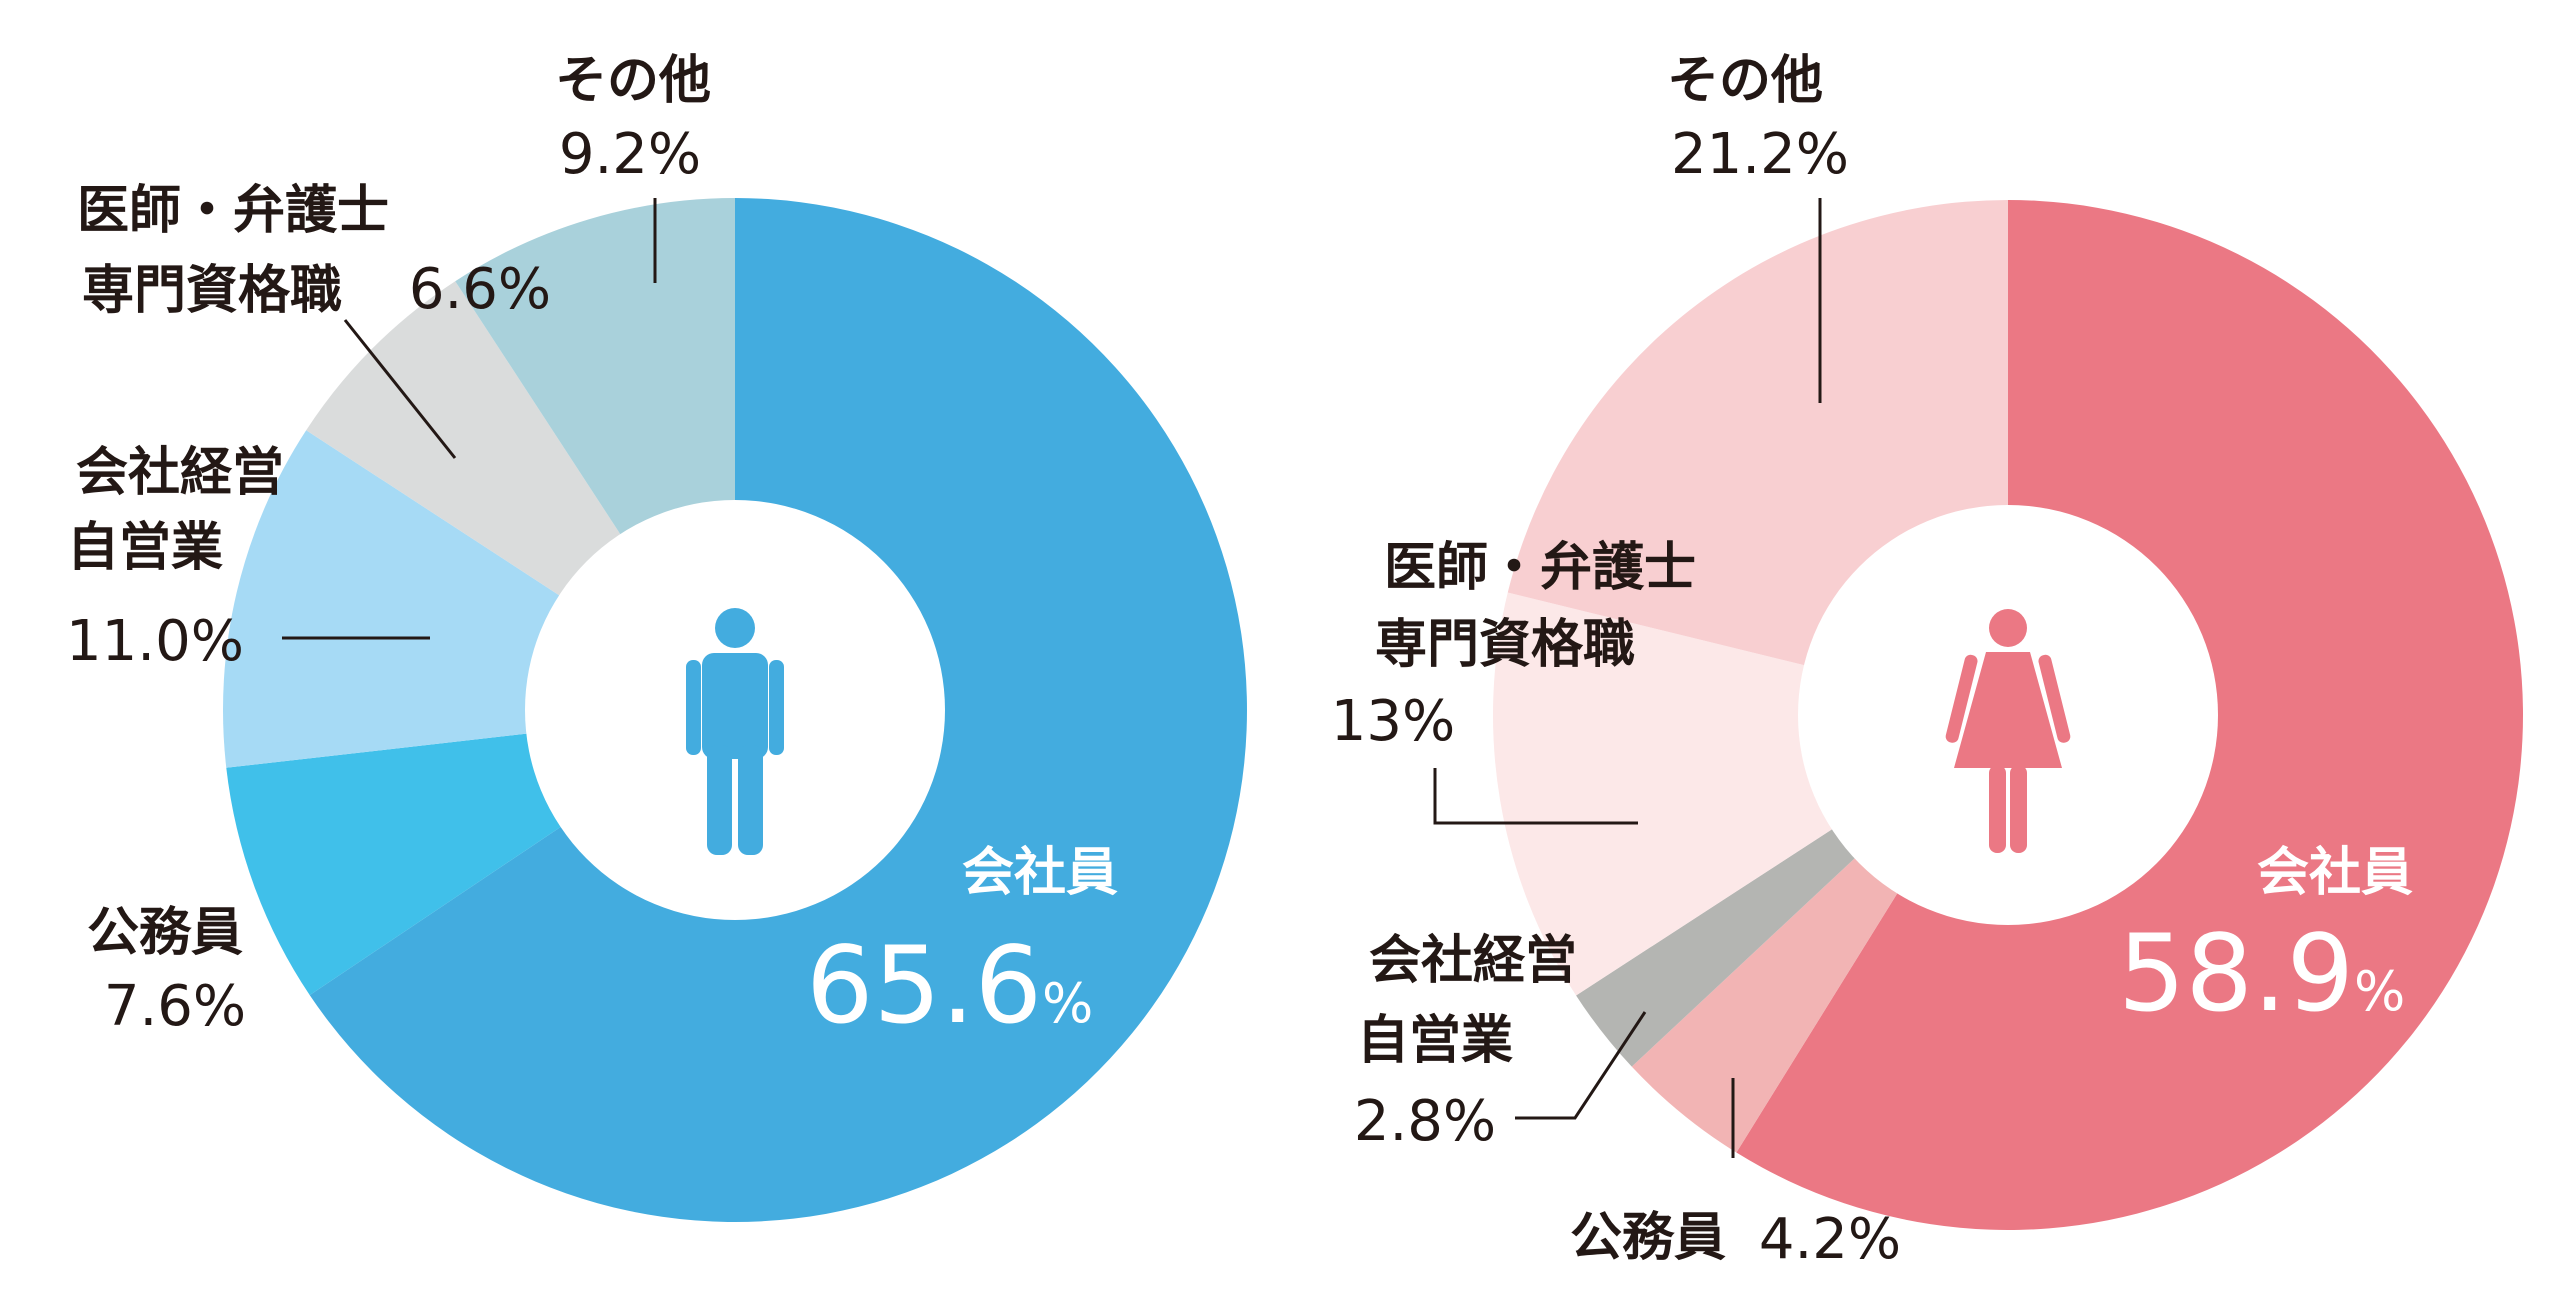 This screenshot has width=2560, height=1313. What do you see at coordinates (1473, 961) in the screenshot?
I see `female-keiei-label-line1: 会社経営` at bounding box center [1473, 961].